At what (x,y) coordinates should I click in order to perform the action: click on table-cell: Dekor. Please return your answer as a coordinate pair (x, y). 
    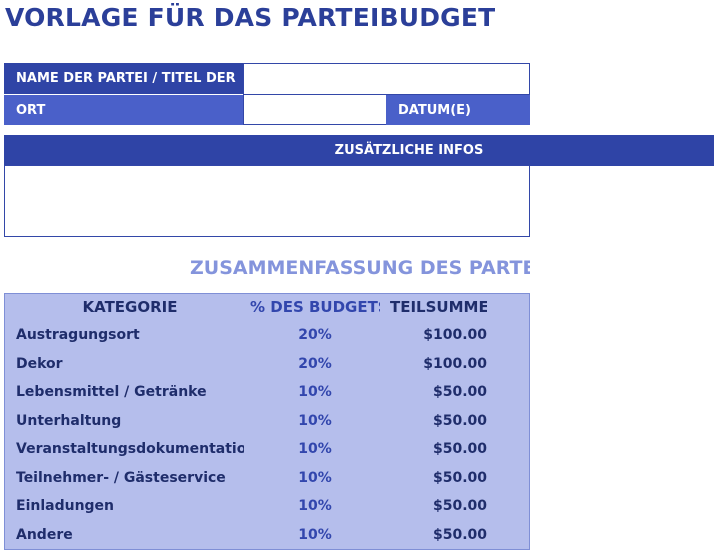
    Looking at the image, I should click on (39, 363).